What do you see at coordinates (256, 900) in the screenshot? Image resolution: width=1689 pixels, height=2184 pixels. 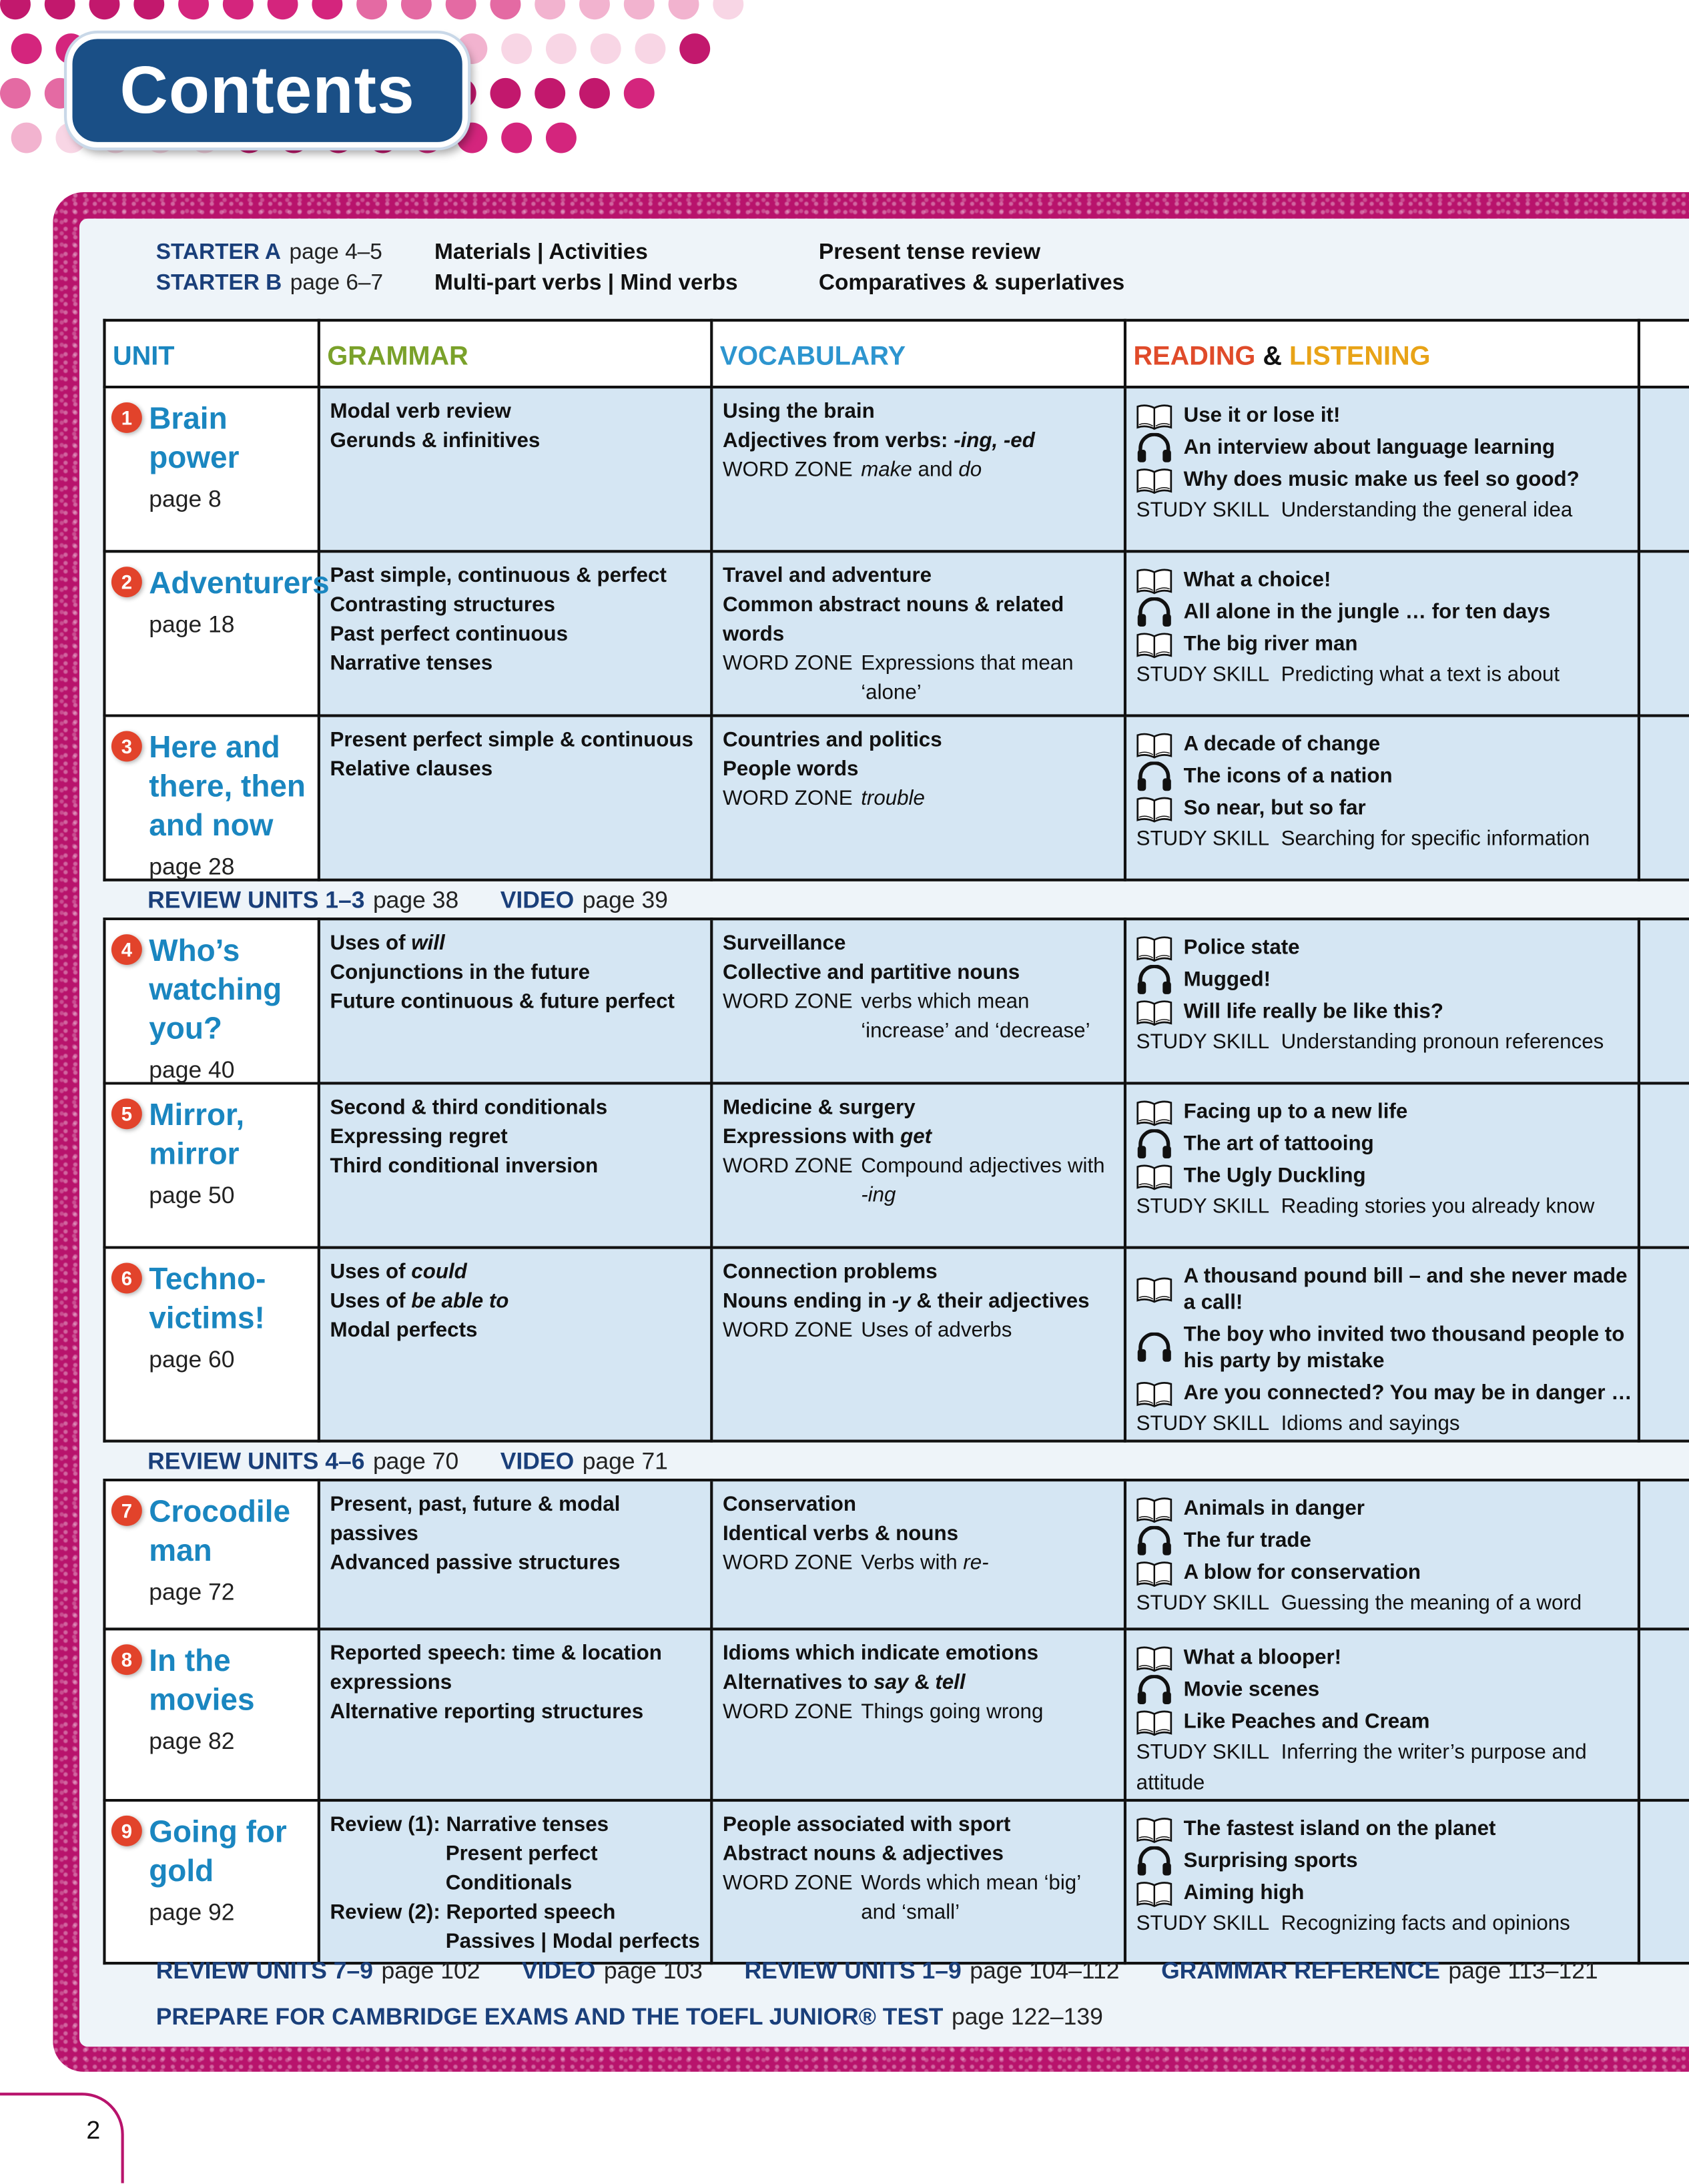 I see `review-link: REVIEW UNITS 1–3` at bounding box center [256, 900].